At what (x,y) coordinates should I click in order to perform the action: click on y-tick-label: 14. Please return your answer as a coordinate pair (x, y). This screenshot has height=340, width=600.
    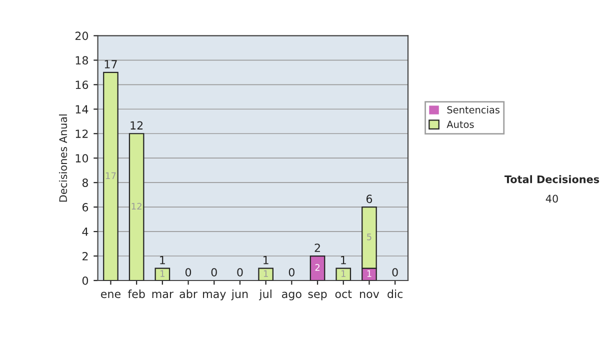
    Looking at the image, I should click on (82, 109).